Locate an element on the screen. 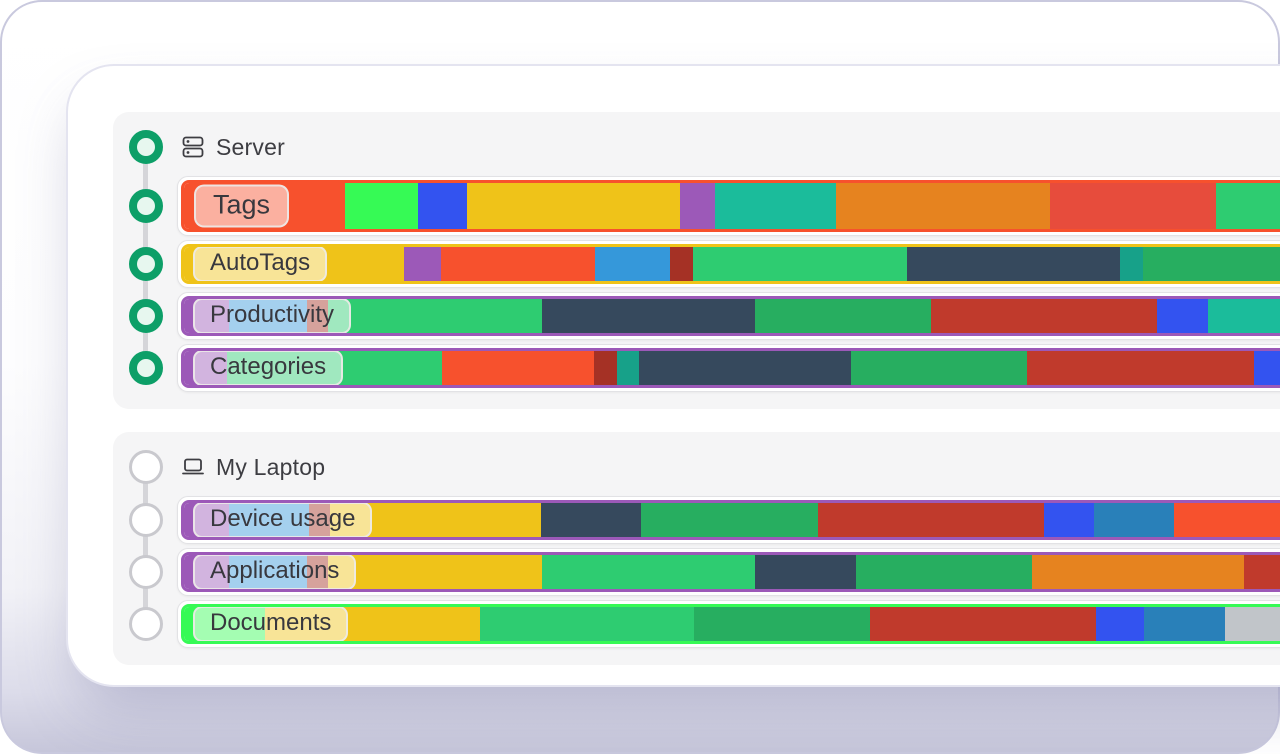  timeline-row-categories: Categories is located at coordinates (704, 368).